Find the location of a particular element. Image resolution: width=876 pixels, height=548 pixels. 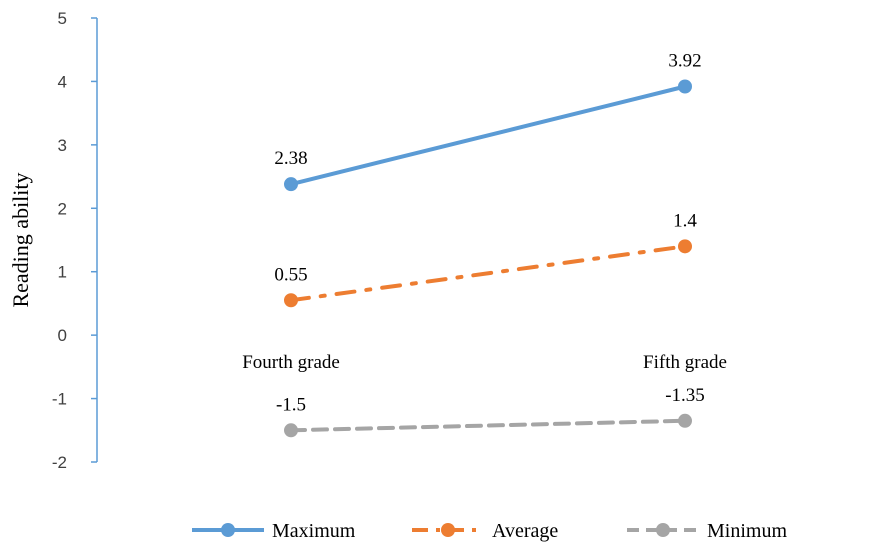

y-tick-label: 2 is located at coordinates (62, 208).